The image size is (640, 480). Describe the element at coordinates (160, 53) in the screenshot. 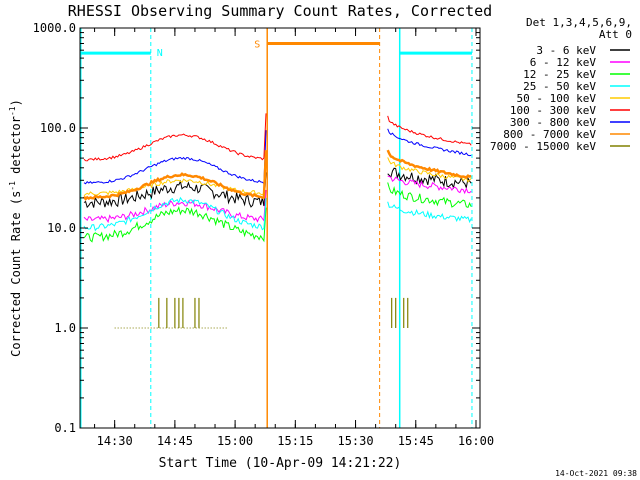

I see `night-marker-label: N` at that location.